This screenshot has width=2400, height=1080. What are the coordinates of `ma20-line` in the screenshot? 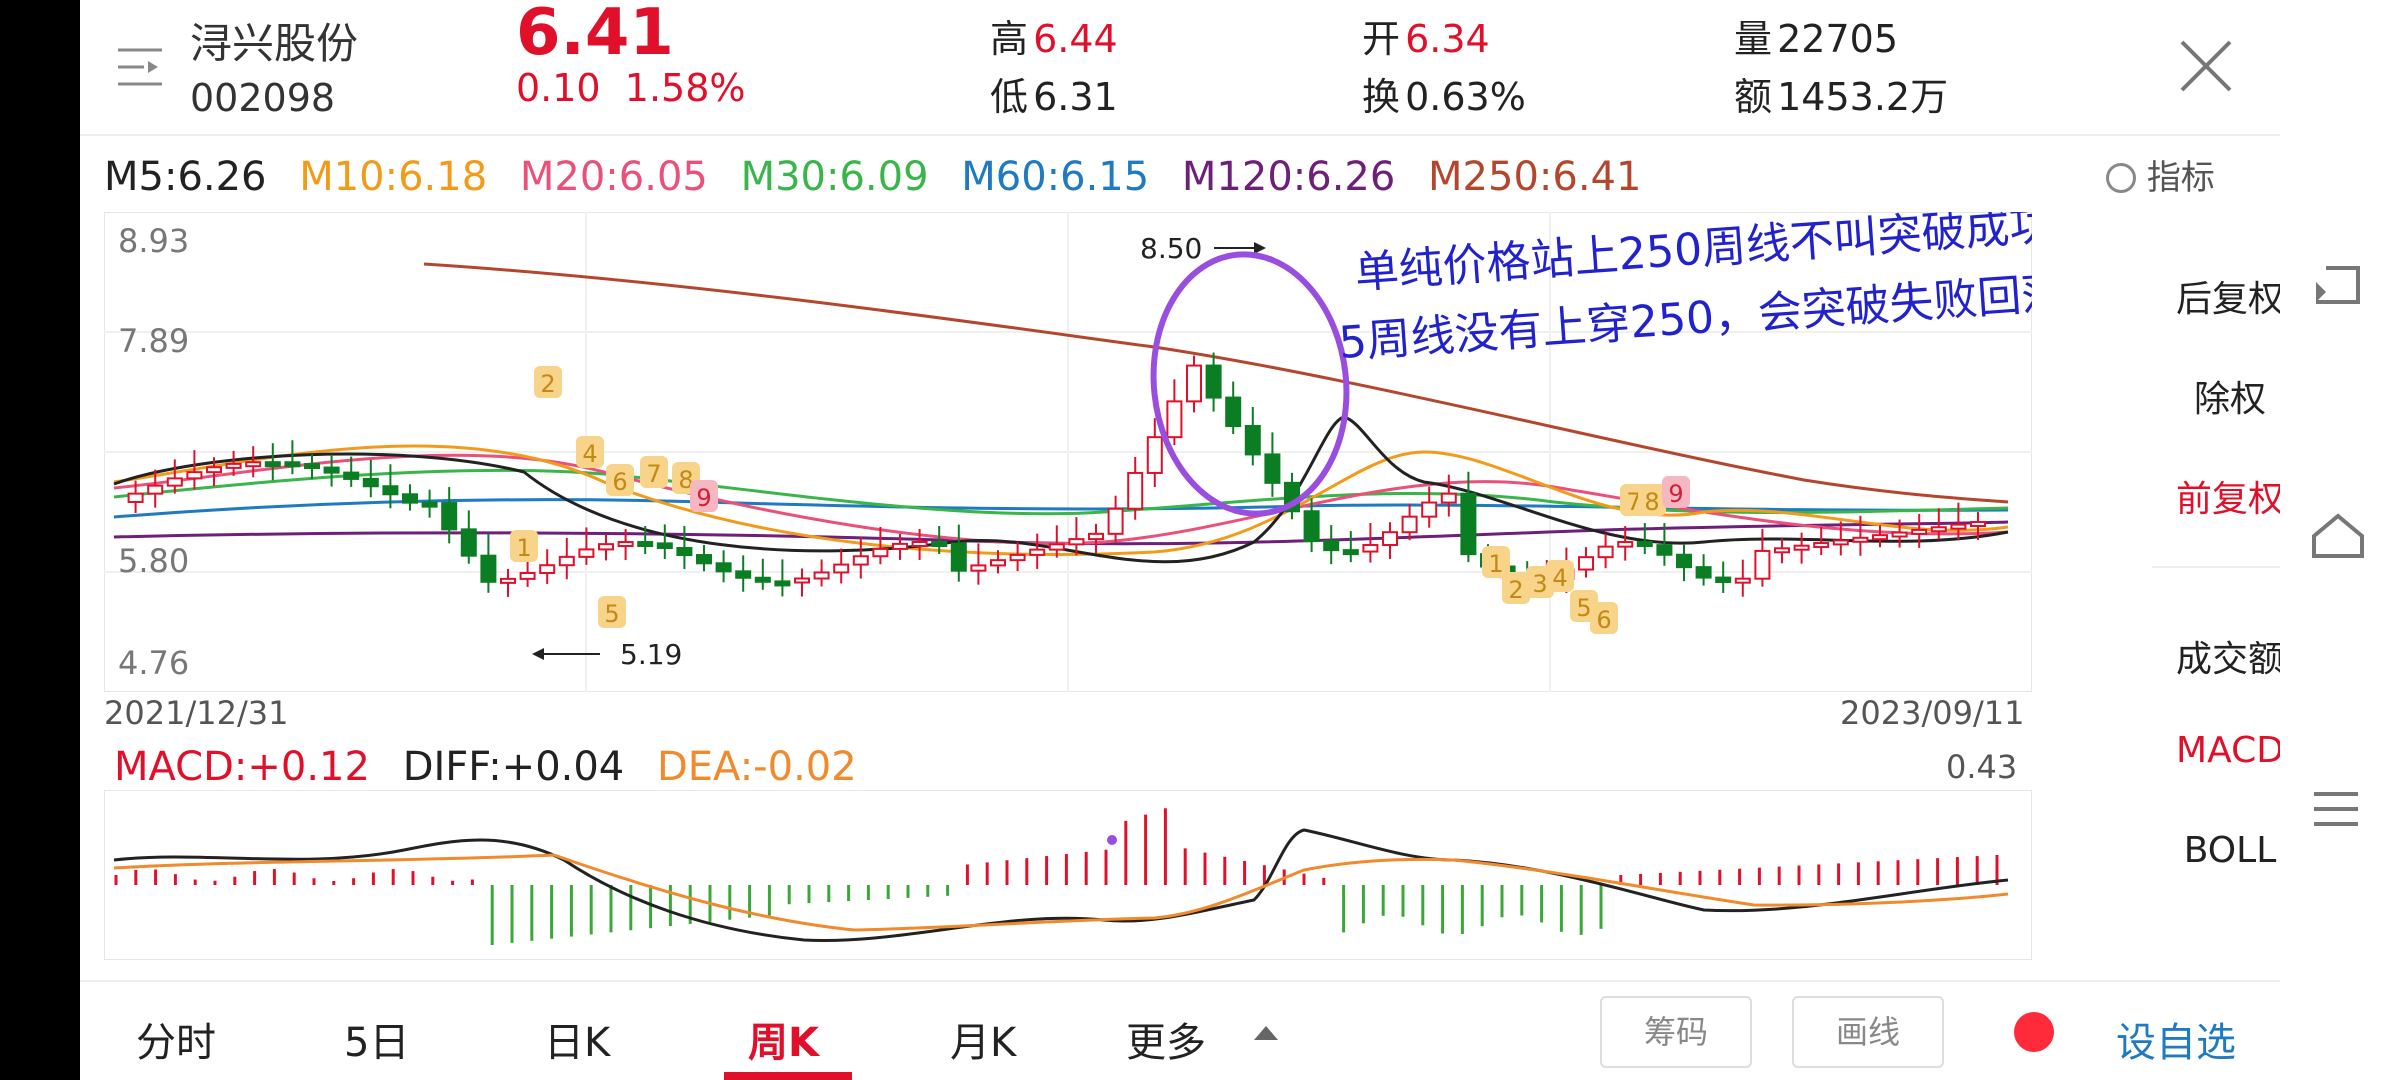 It's located at (1061, 499).